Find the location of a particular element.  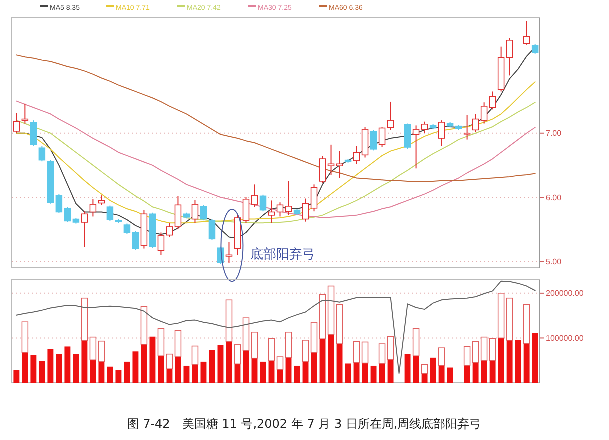

text: 图 7-42 美国糖 11 号,2002 年 7 月 3 日所在周,周线底部阳弃弓 is located at coordinates (304, 424).